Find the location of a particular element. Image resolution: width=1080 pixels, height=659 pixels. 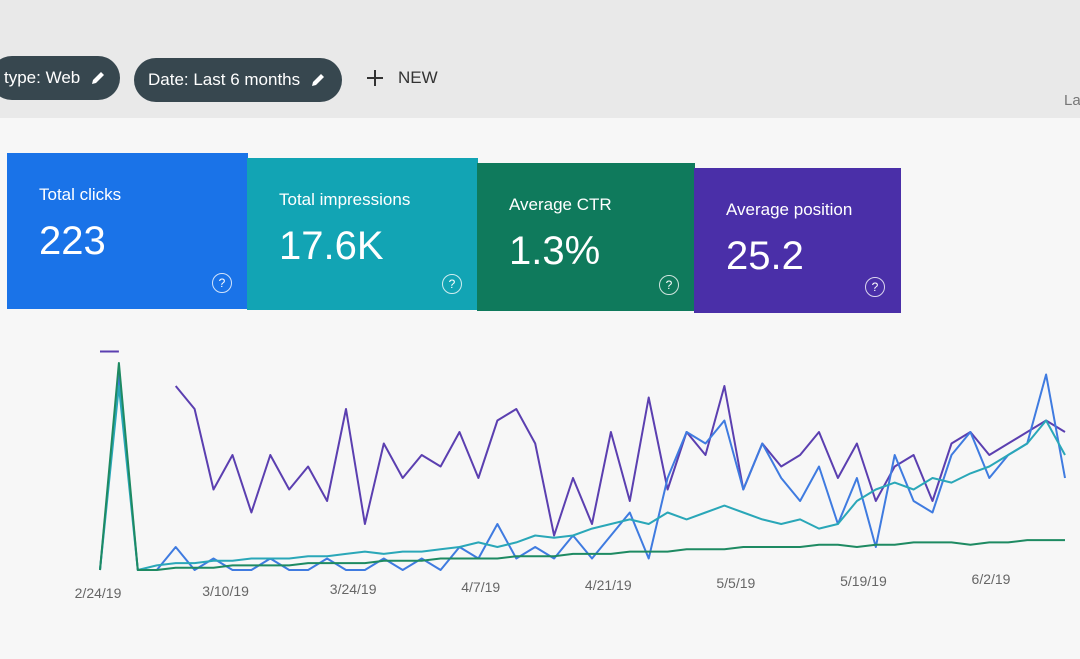

metric-card: Total impressions 17.6K? is located at coordinates (362, 234).